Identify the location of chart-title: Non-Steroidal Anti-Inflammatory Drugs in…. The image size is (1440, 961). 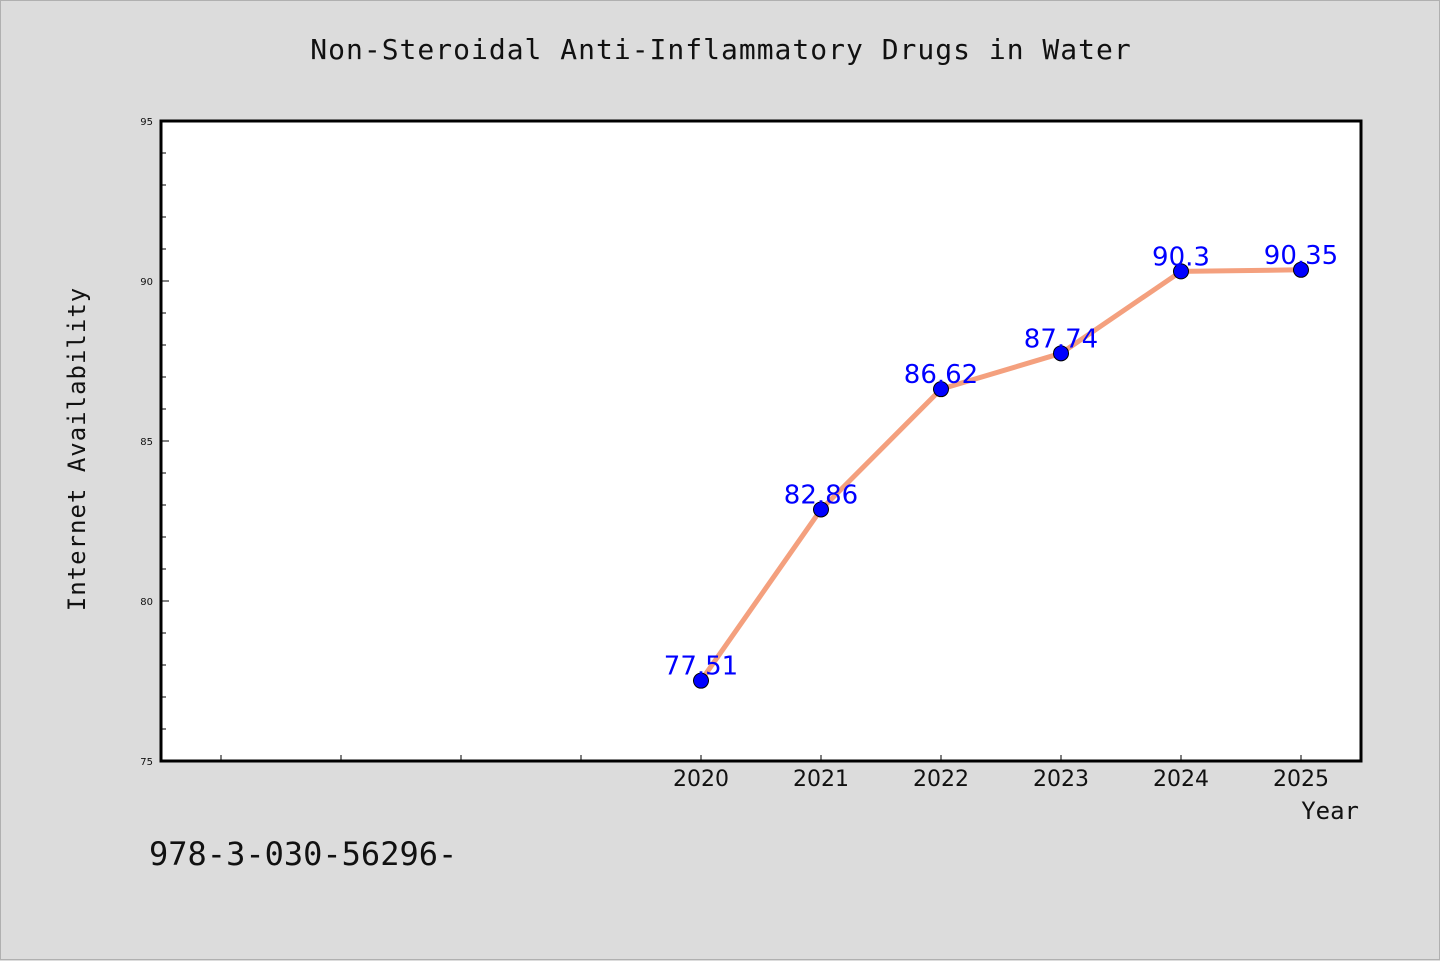
(721, 49).